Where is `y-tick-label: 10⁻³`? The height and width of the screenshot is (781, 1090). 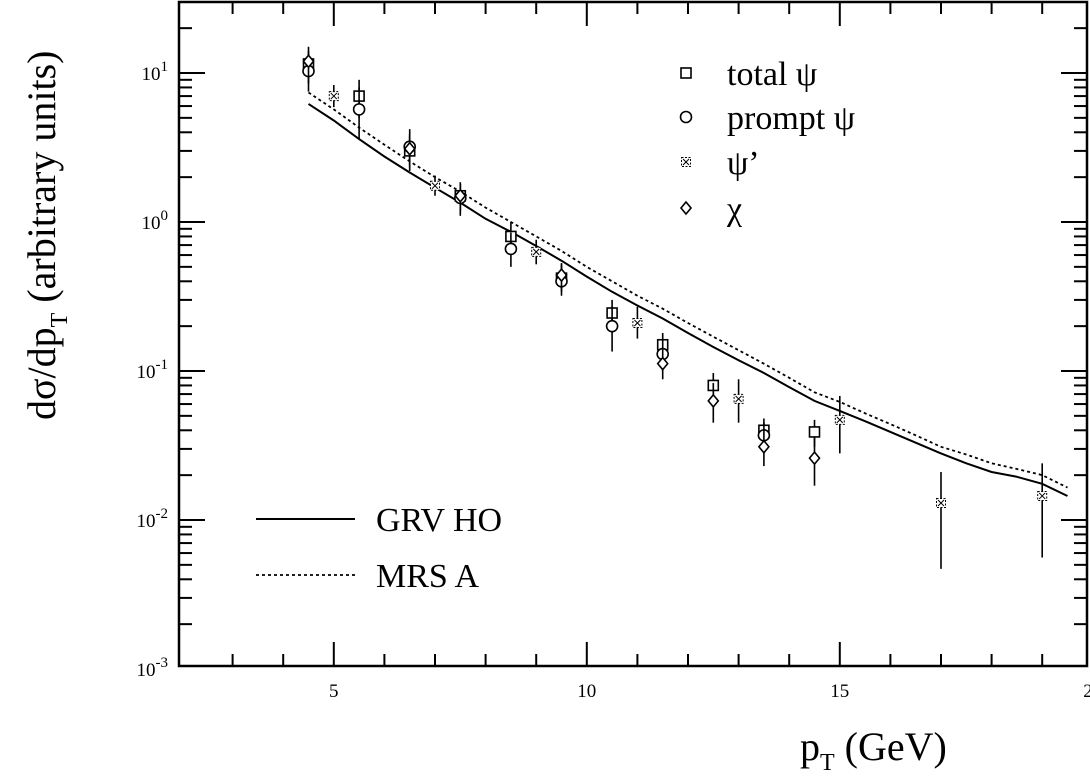
y-tick-label: 10⁻³ is located at coordinates (153, 668).